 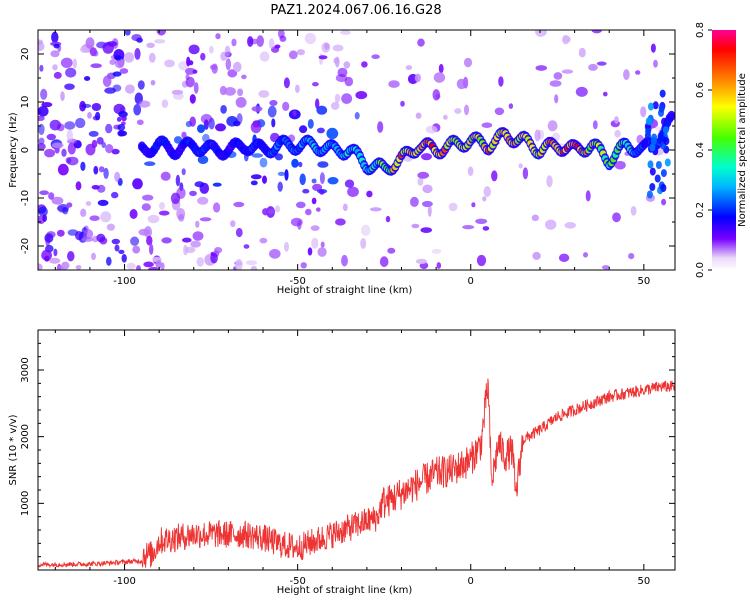 What do you see at coordinates (742, 150) in the screenshot?
I see `colorbar-label: Normalized spectral amplitude` at bounding box center [742, 150].